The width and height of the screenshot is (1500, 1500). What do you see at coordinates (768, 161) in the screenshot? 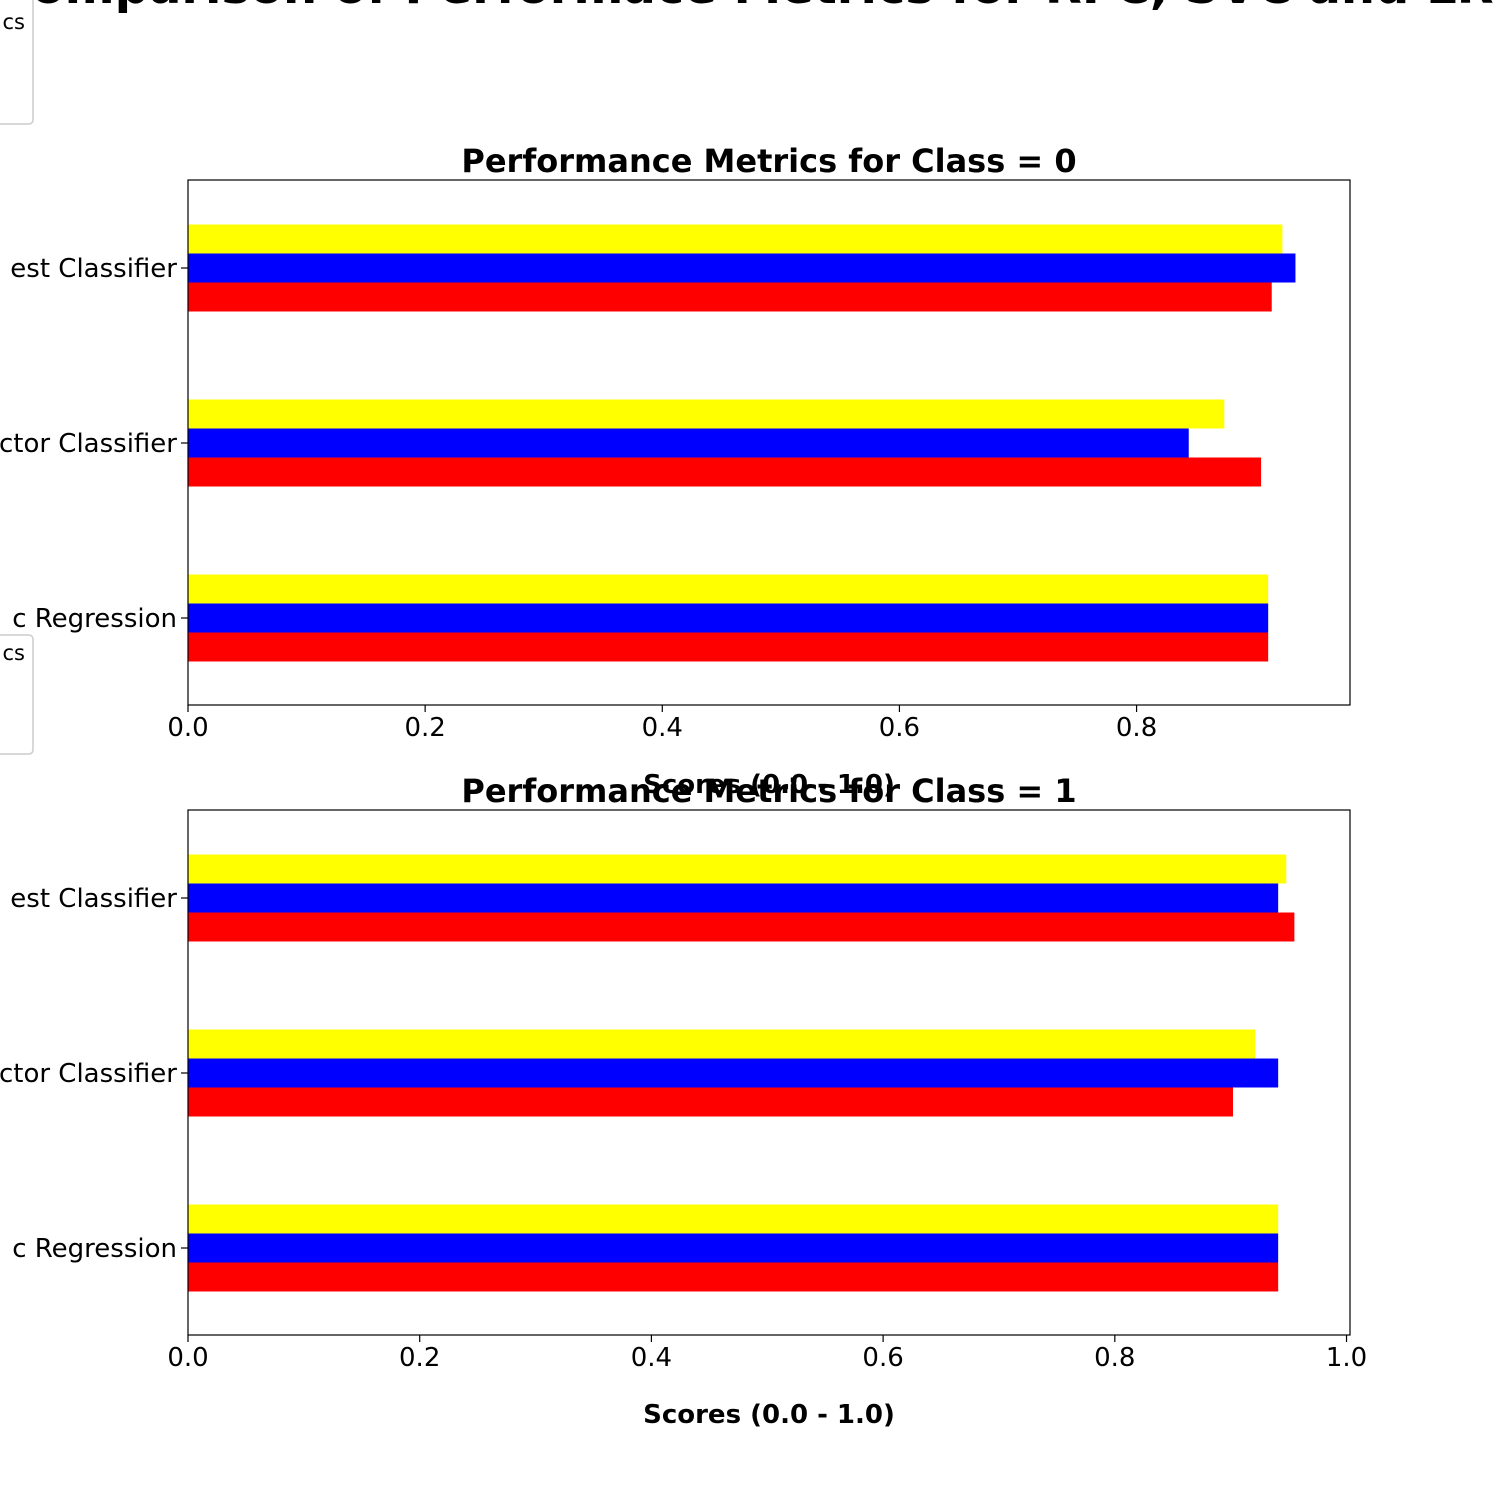
I see `subplot-title: Performance Metrics for Class = 0` at bounding box center [768, 161].